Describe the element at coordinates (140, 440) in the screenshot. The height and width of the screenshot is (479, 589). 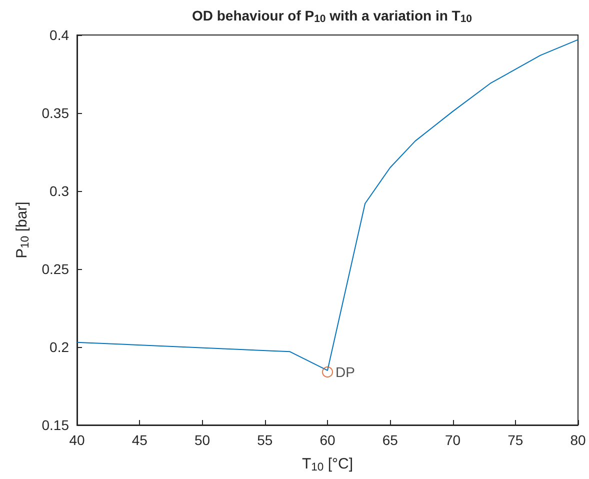
I see `x-tick-label: 45` at that location.